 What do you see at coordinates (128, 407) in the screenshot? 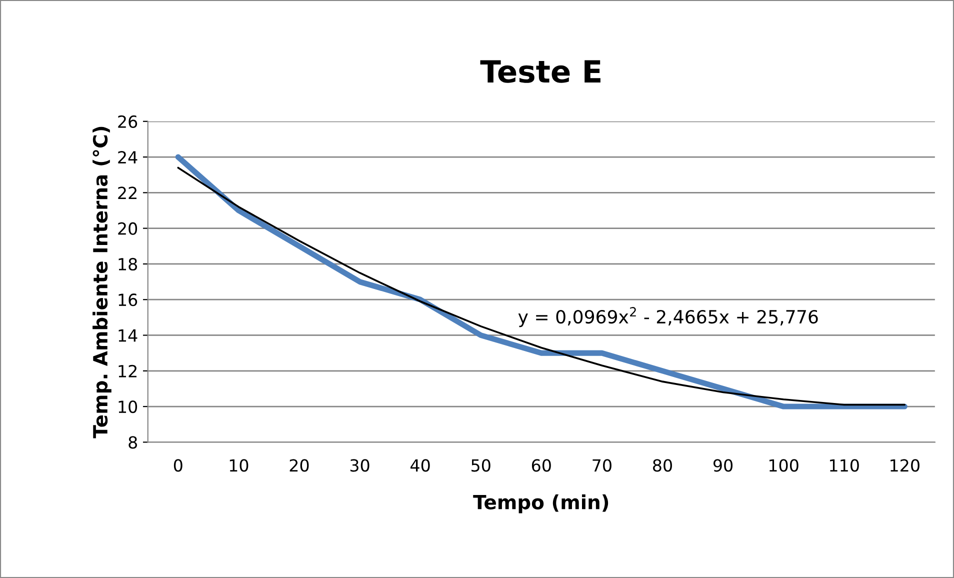
I see `y-tick-label: 10` at bounding box center [128, 407].